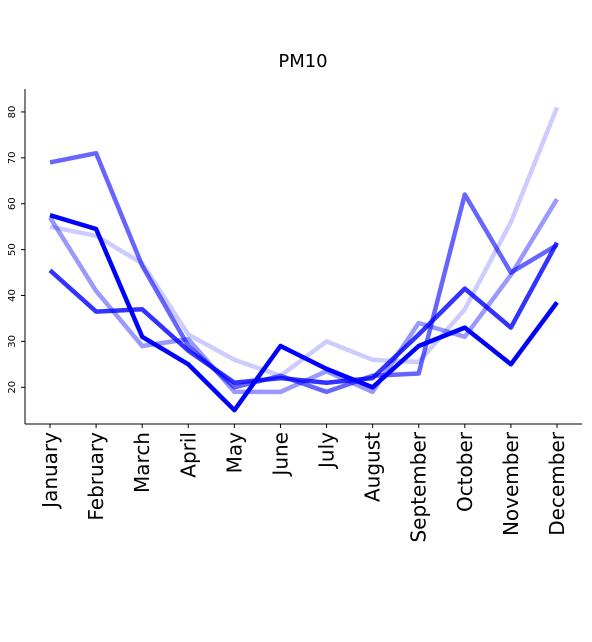 The height and width of the screenshot is (642, 592). Describe the element at coordinates (280, 455) in the screenshot. I see `x-tick-label-june: June` at that location.